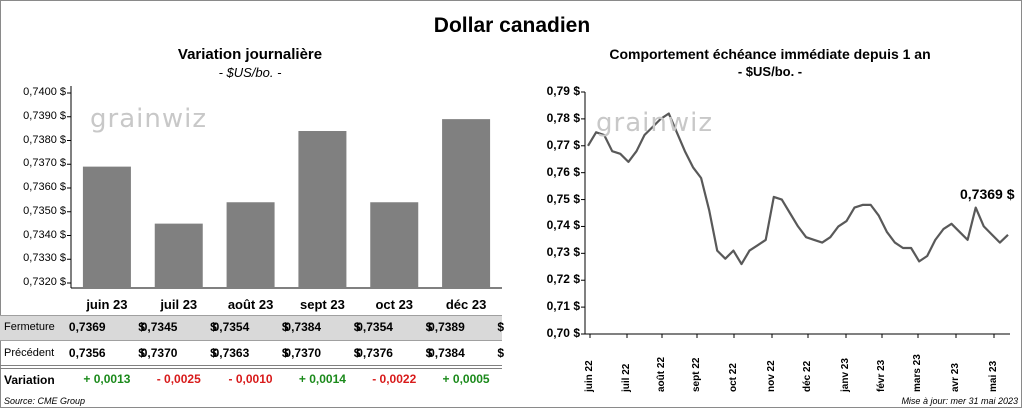  Describe the element at coordinates (107, 304) in the screenshot. I see `left-x-category-label: juin 23` at that location.